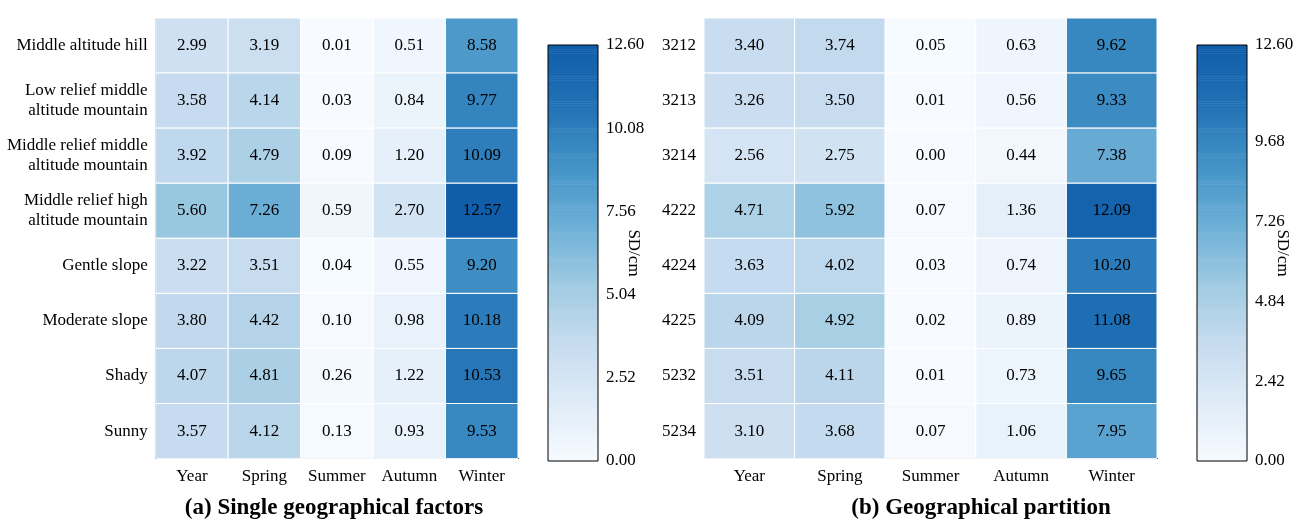 The height and width of the screenshot is (526, 1309). What do you see at coordinates (264, 375) in the screenshot?
I see `data-label: 4.81` at bounding box center [264, 375].